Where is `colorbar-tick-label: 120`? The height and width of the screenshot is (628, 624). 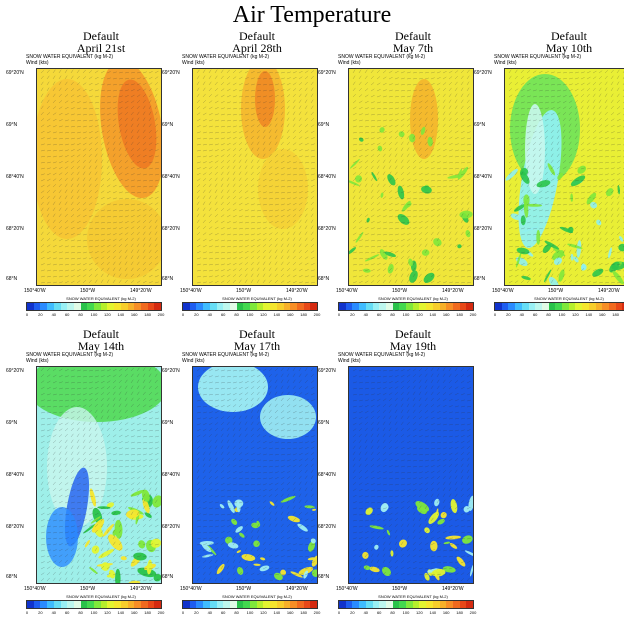 colorbar-tick-label: 120 is located at coordinates (107, 314).